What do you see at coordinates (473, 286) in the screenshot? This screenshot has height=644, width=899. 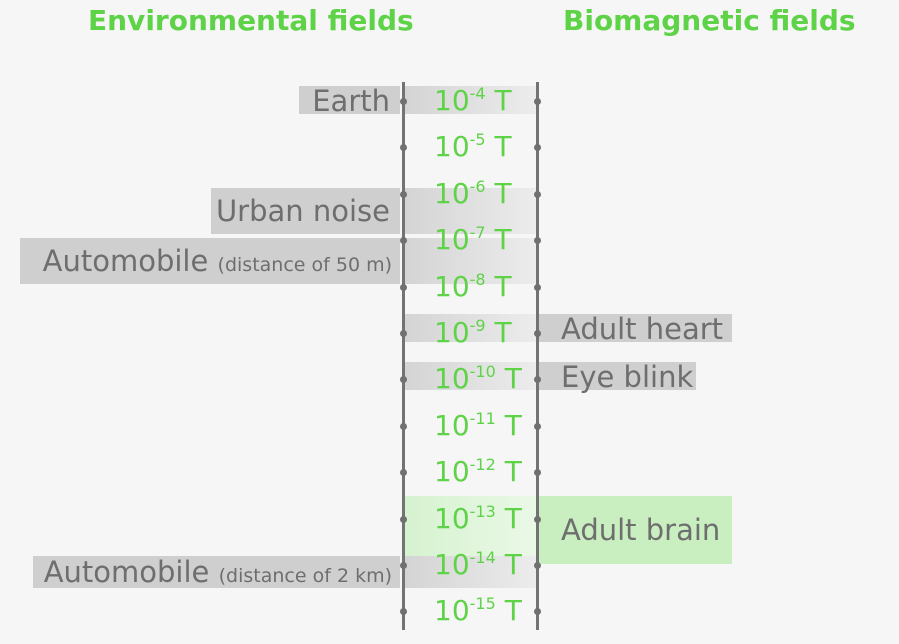 I see `scale-value: 10-8 T` at bounding box center [473, 286].